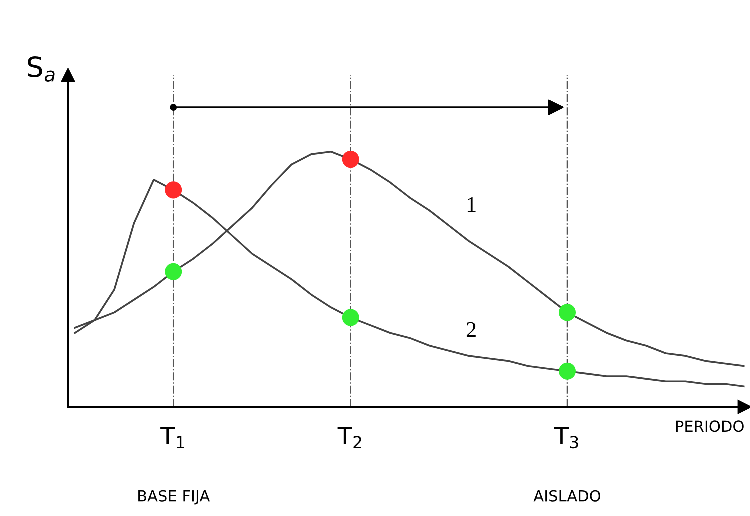 This screenshot has width=750, height=516. Describe the element at coordinates (710, 426) in the screenshot. I see `x-axis-title: PERIODO` at that location.